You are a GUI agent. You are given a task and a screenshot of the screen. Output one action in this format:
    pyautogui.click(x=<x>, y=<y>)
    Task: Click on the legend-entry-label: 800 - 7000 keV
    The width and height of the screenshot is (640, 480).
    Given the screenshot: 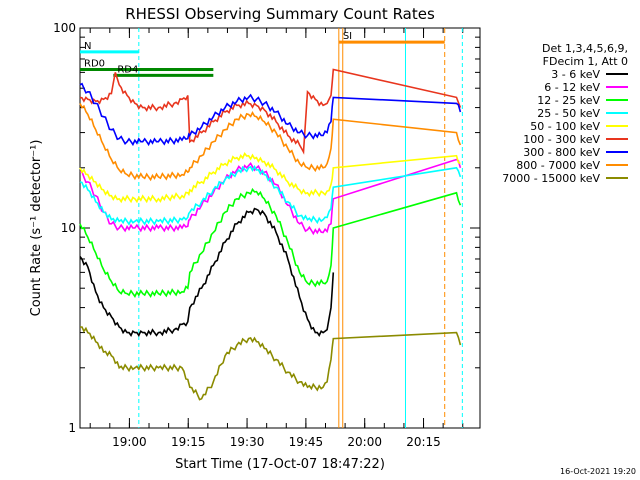 What is the action you would take?
    pyautogui.click(x=558, y=165)
    